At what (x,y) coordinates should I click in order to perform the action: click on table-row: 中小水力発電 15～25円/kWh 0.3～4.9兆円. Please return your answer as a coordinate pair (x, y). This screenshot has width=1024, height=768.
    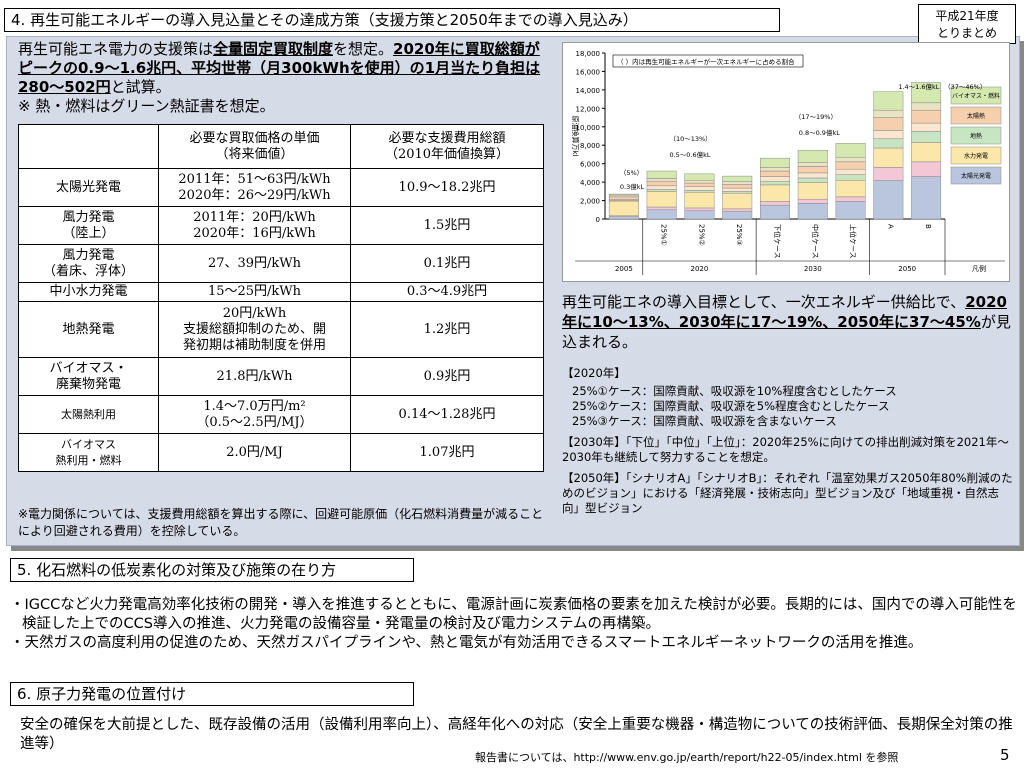
    Looking at the image, I should click on (281, 292).